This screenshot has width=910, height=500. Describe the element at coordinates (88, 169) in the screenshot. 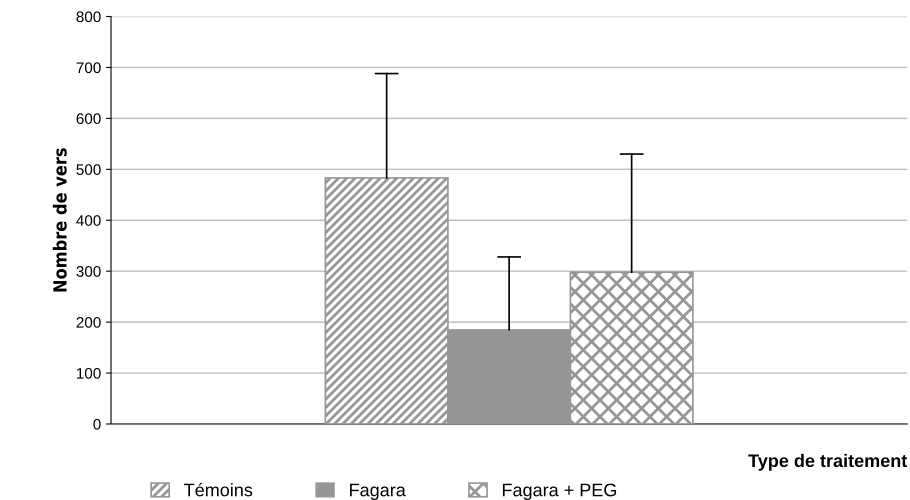

I see `y-tick-label: 500` at that location.